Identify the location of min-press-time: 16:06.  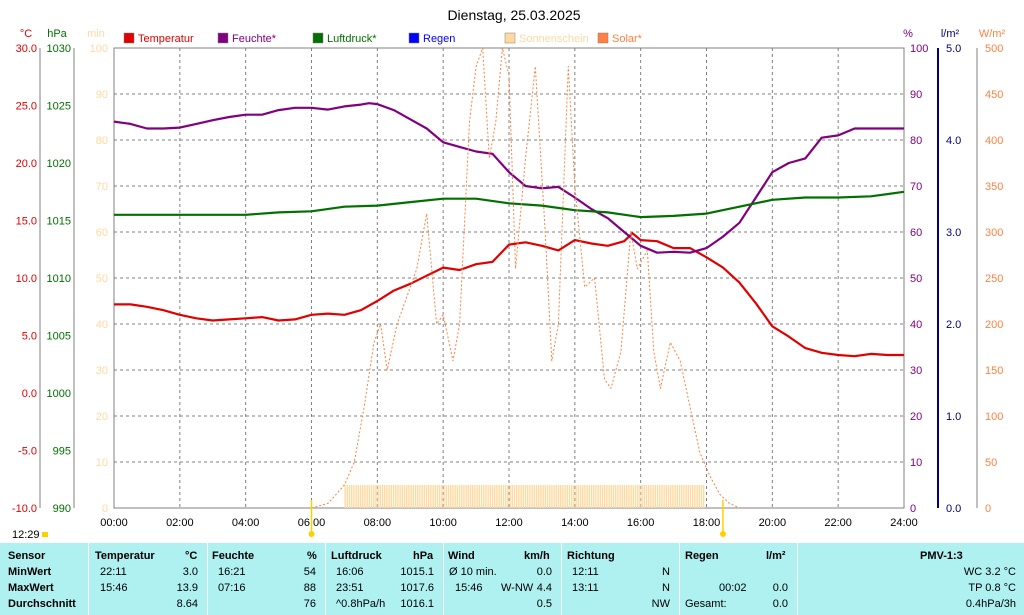
(350, 572).